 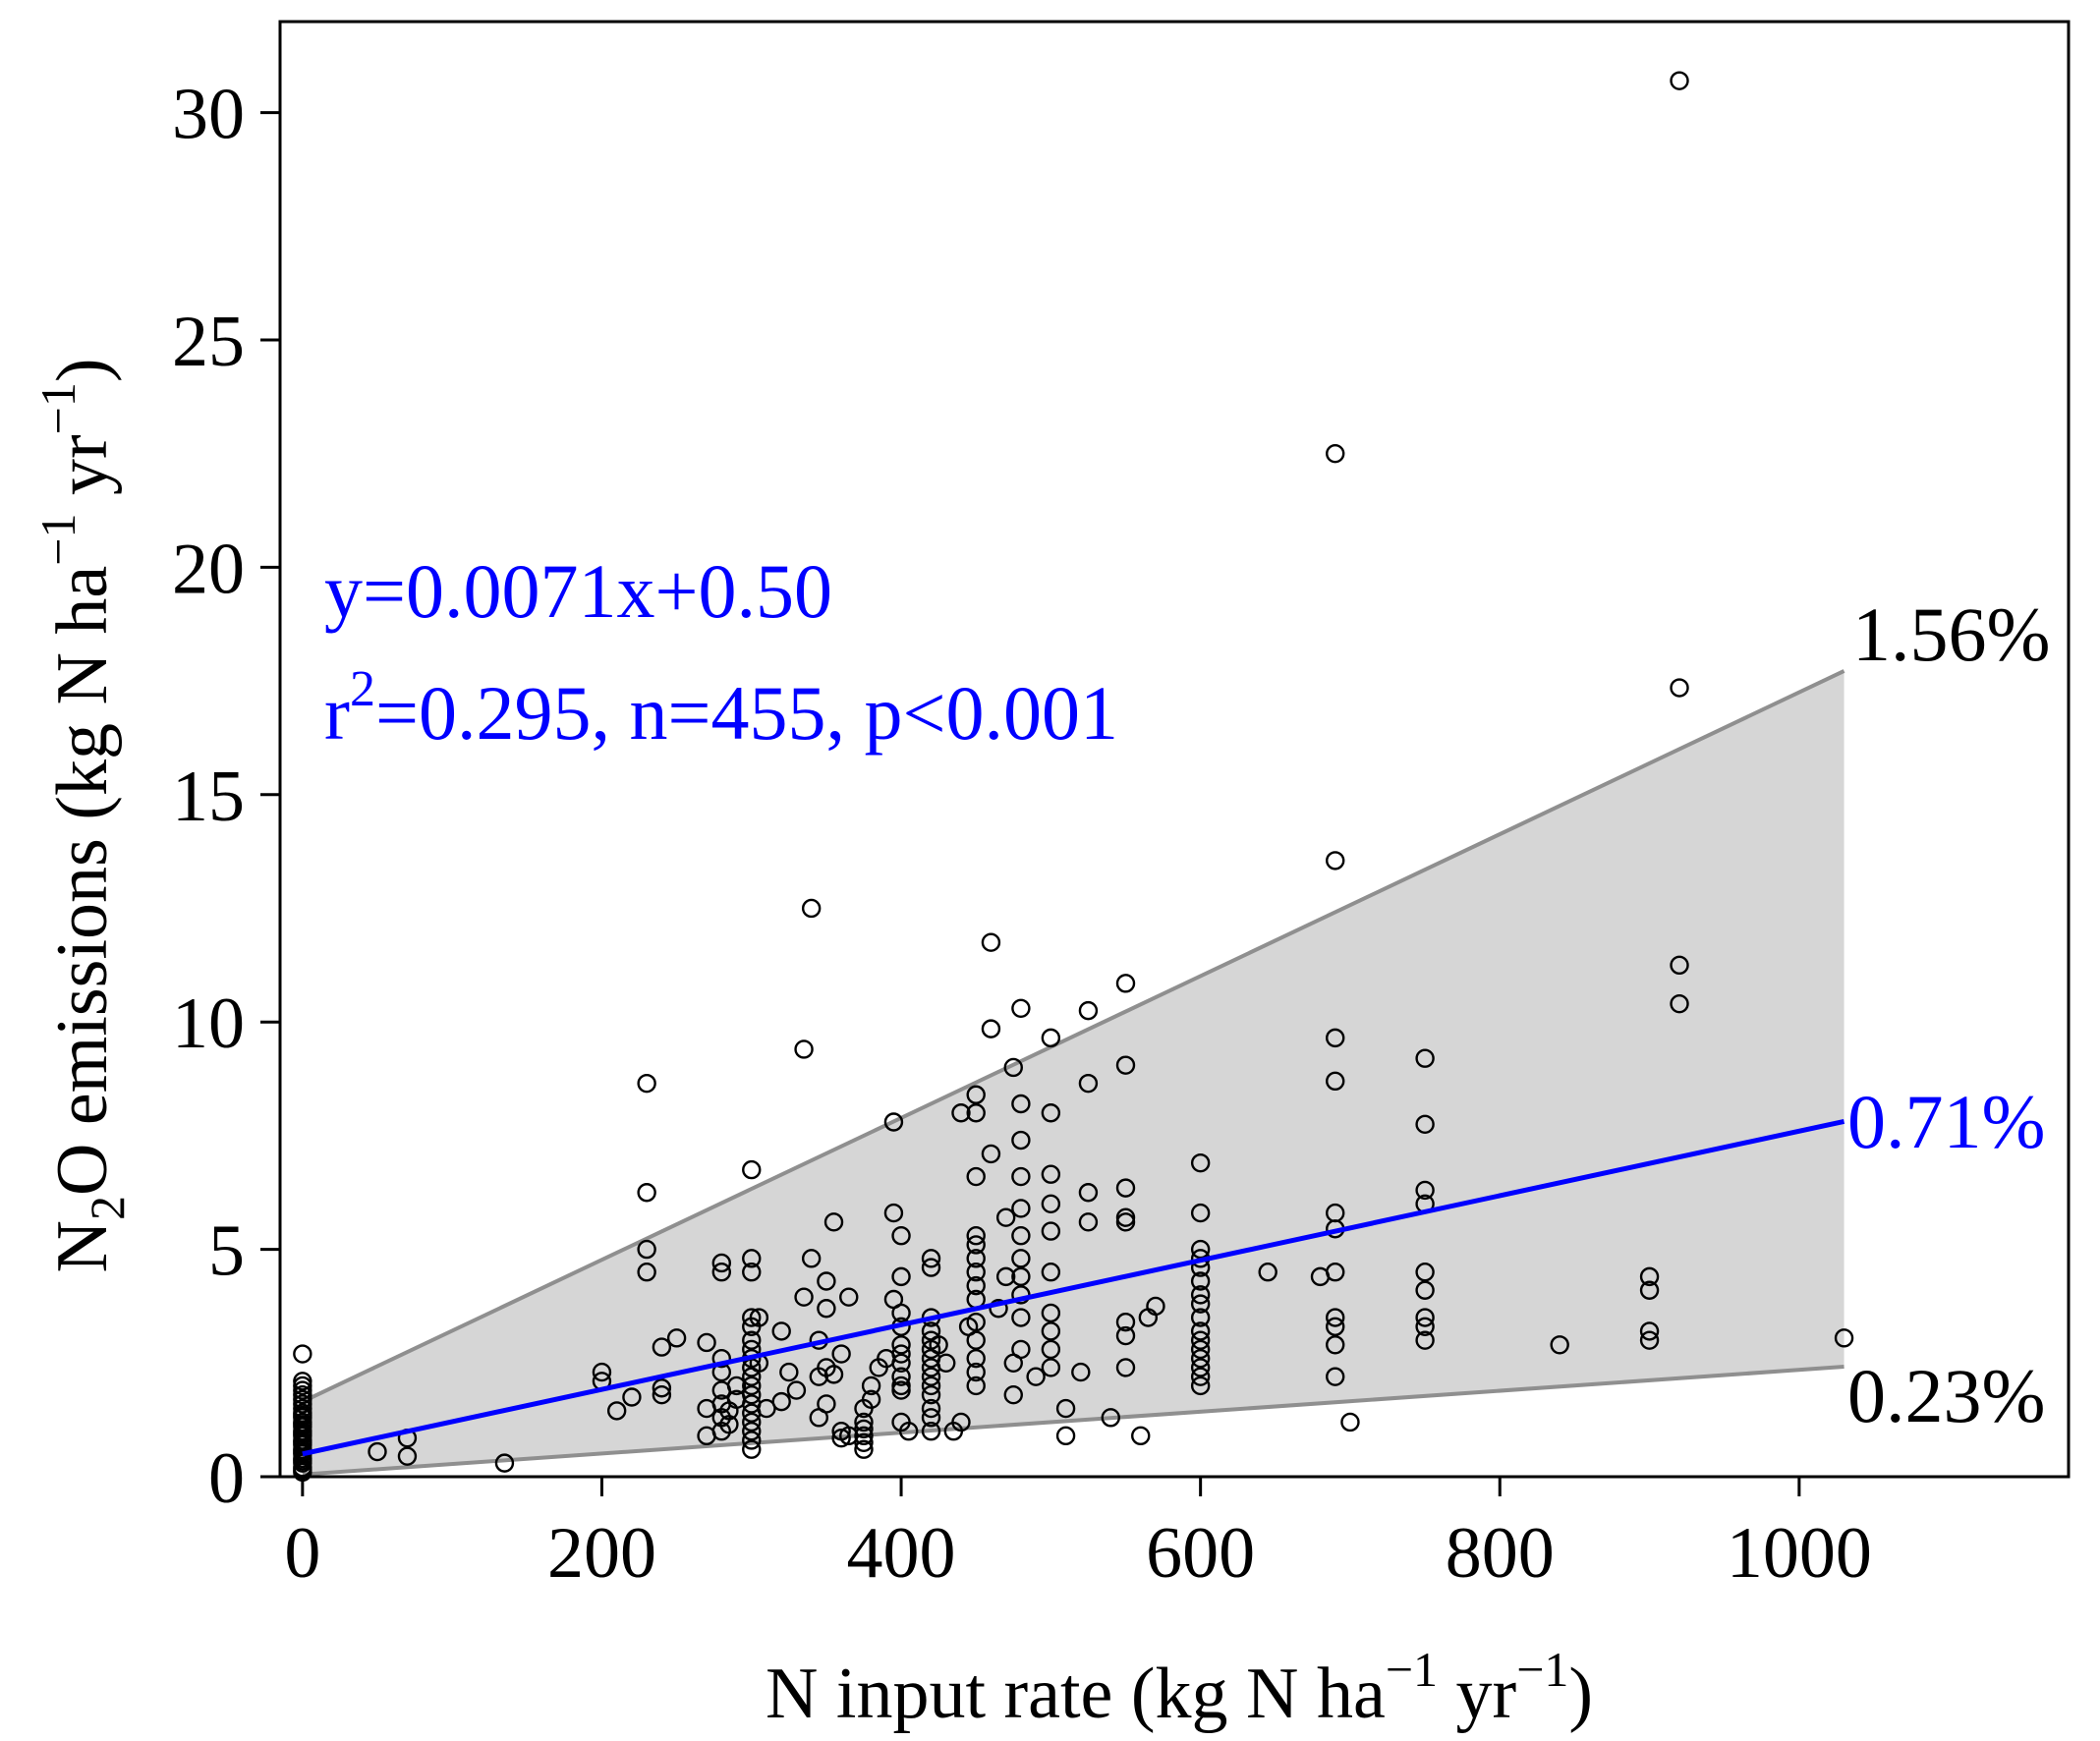 I want to click on y-tick-label: 5, so click(x=226, y=1251).